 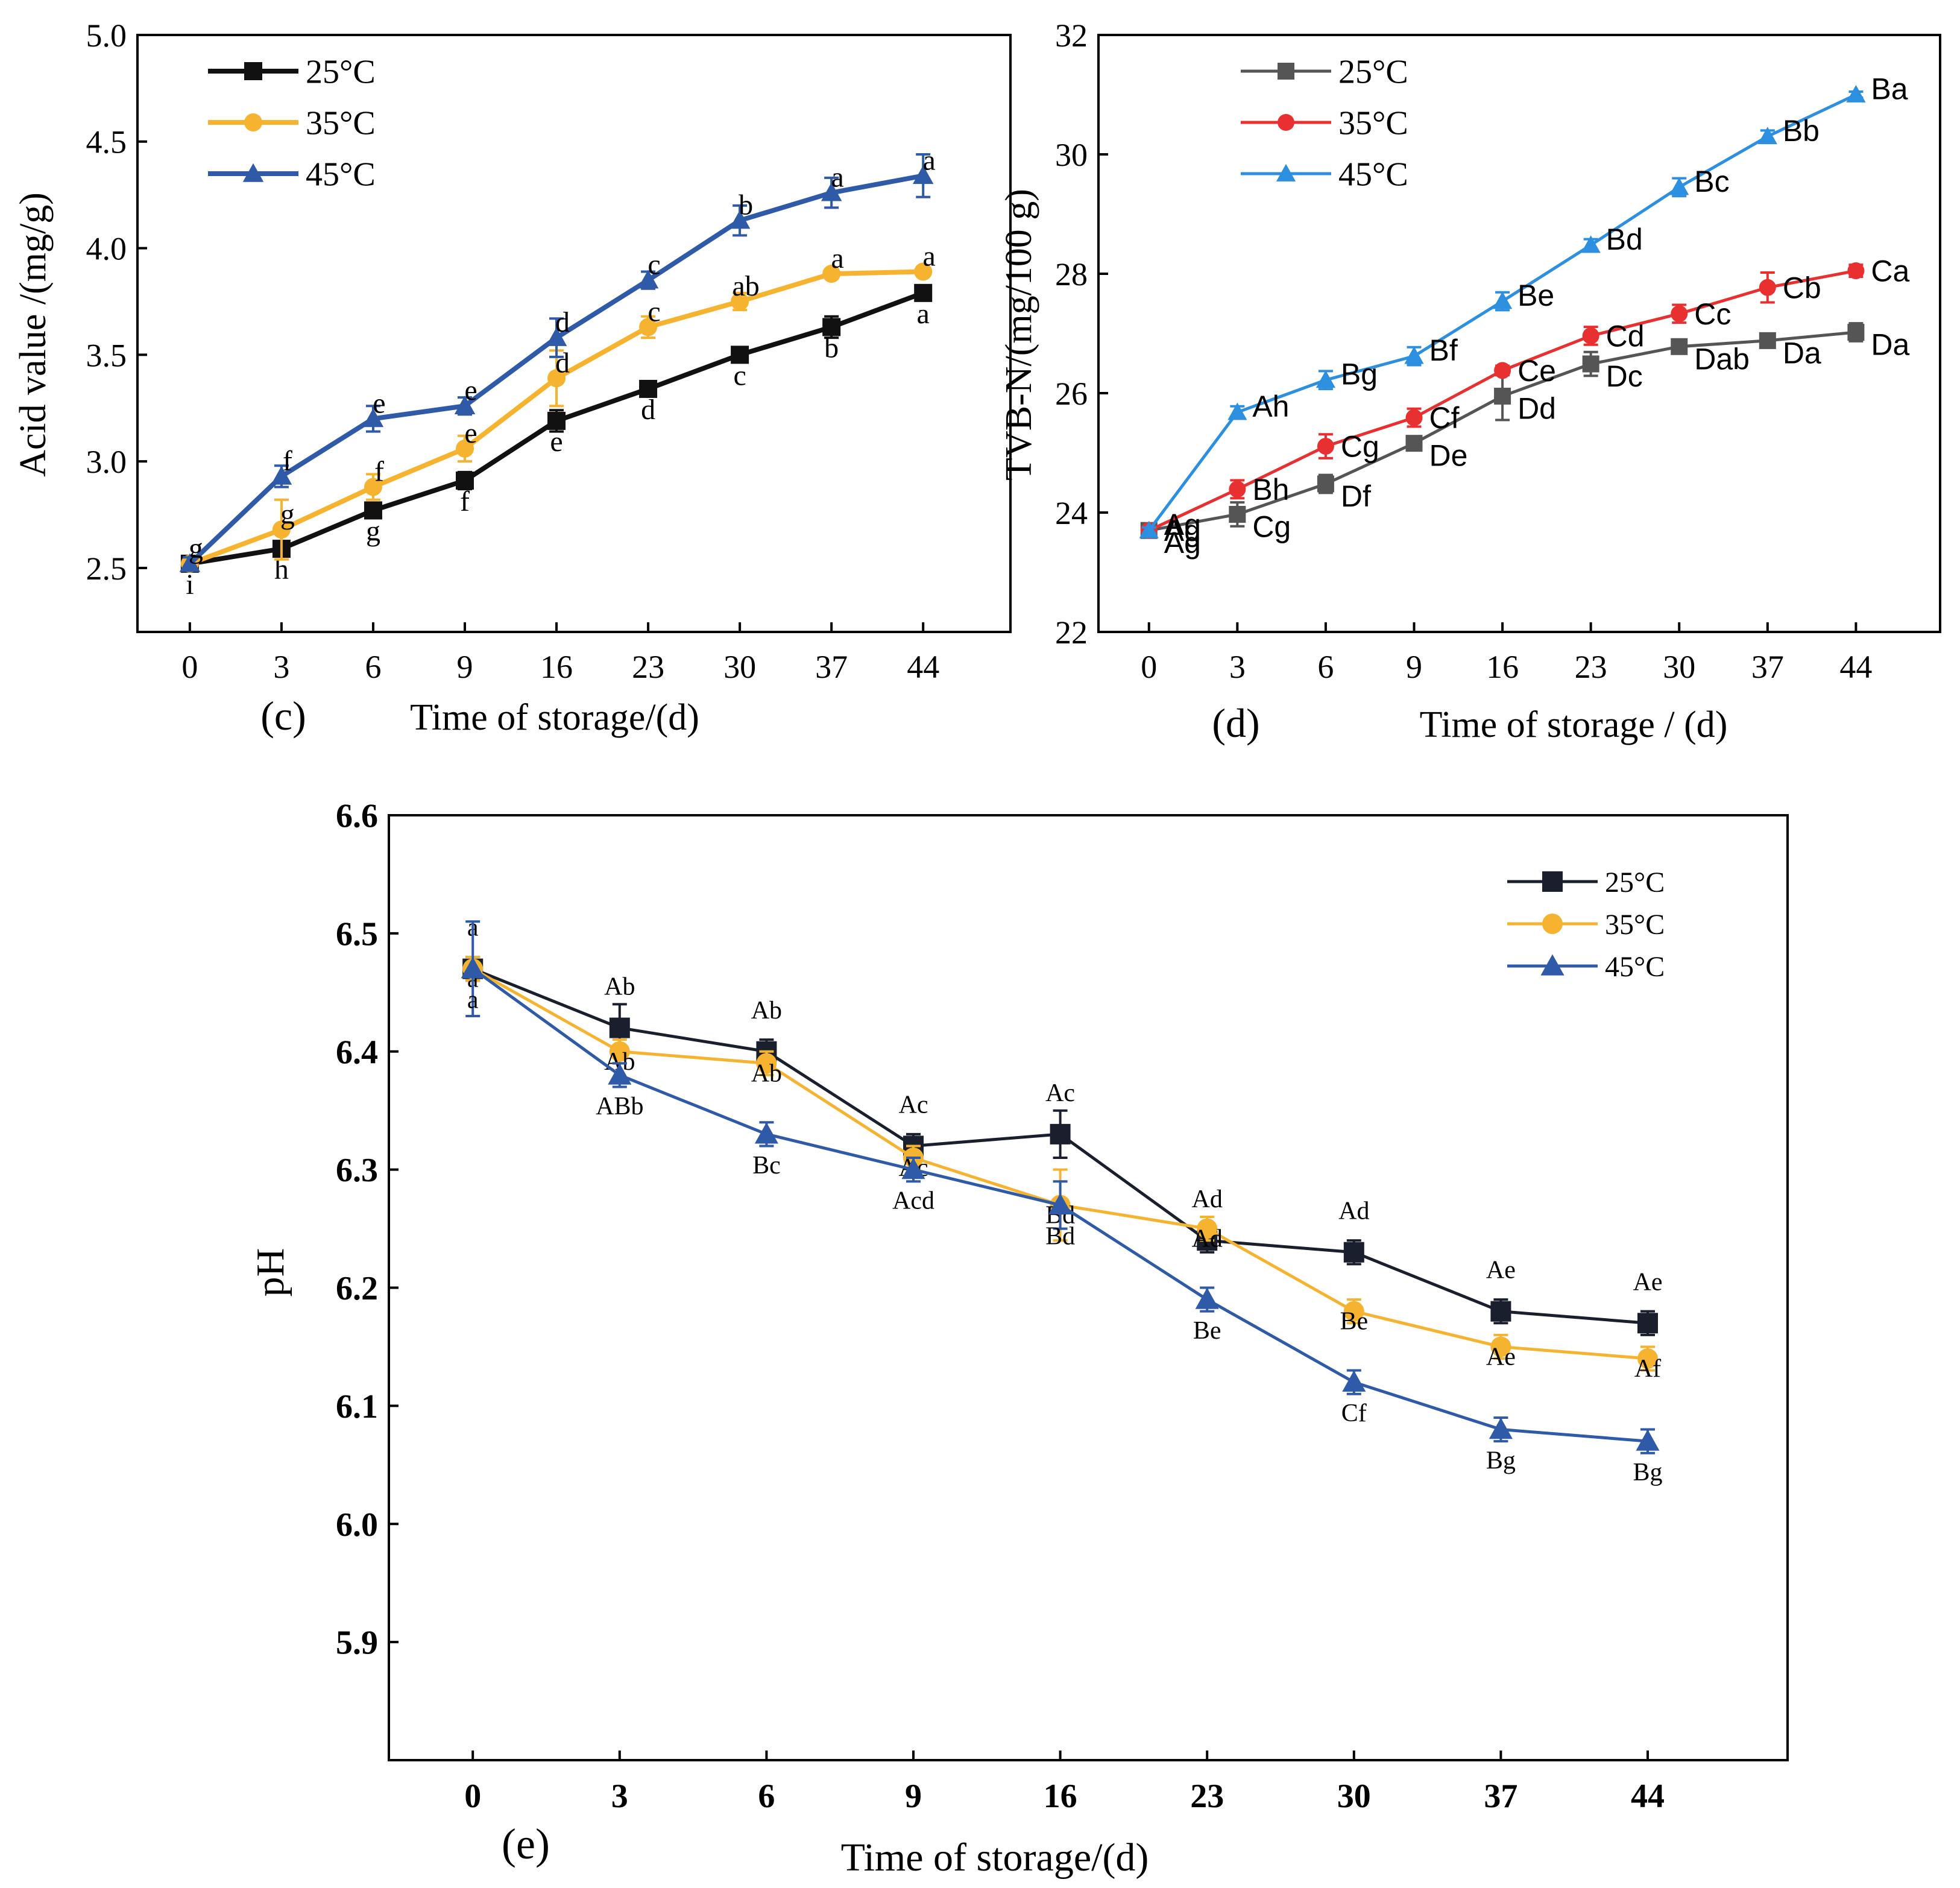 What do you see at coordinates (1270, 490) in the screenshot?
I see `data-label: Bh` at bounding box center [1270, 490].